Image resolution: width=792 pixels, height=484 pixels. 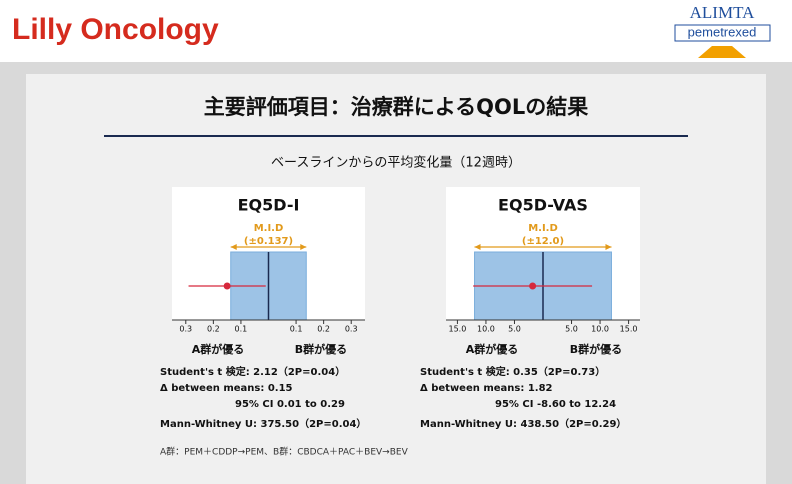 I want to click on stat-note: Student's t 検定: 2.12（2P=0.04）, so click(x=252, y=371).